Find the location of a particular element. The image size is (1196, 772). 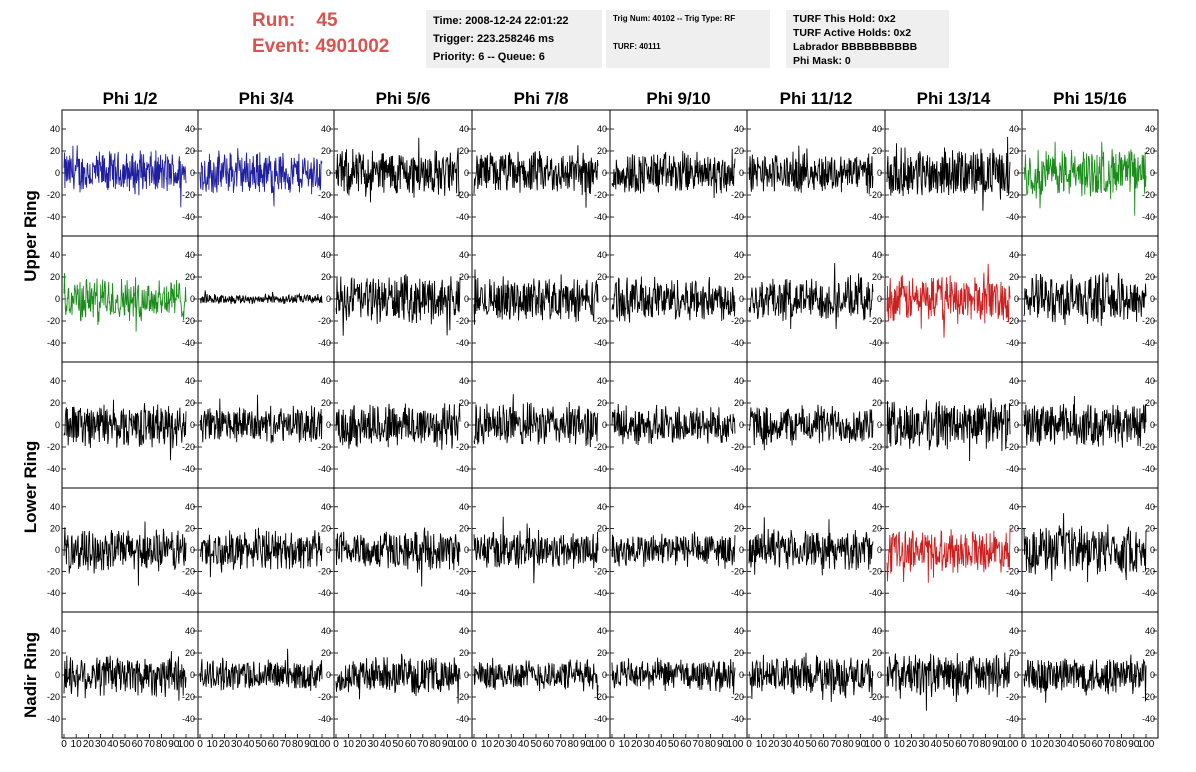

turf-this-hold: TURF This Hold: 0x2 is located at coordinates (844, 19).